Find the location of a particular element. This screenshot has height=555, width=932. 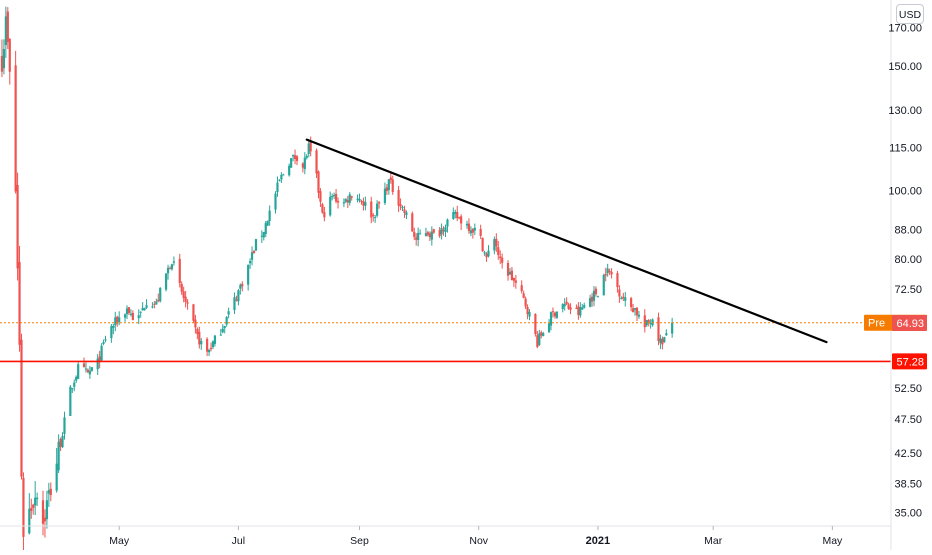

currency-selector: USD is located at coordinates (910, 14).